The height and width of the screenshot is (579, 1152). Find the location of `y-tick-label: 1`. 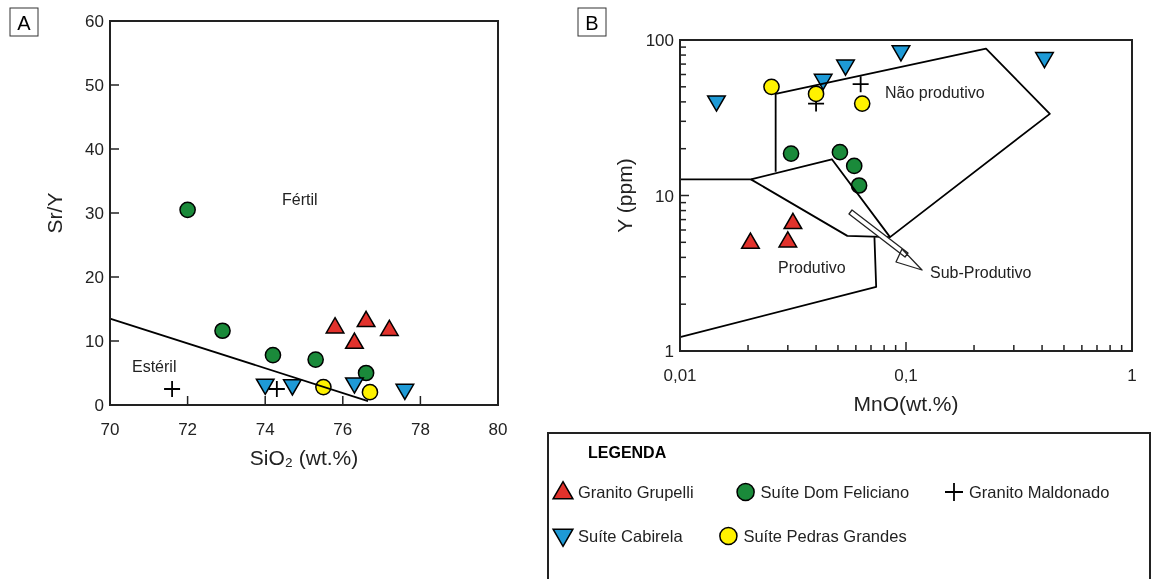

y-tick-label: 1 is located at coordinates (669, 351).